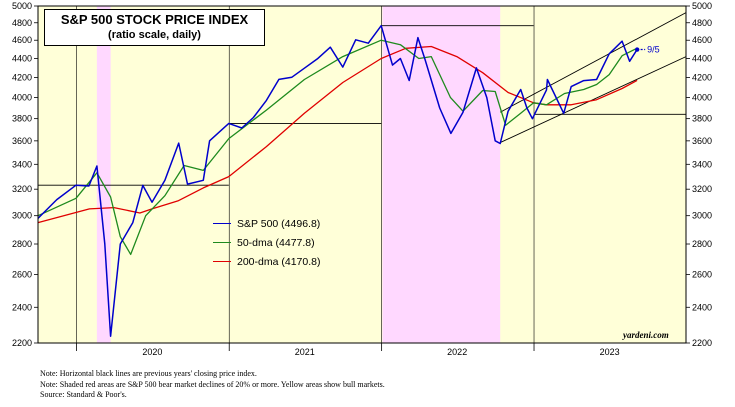 Image resolution: width=735 pixels, height=407 pixels. Describe the element at coordinates (702, 6) in the screenshot. I see `y-tick-label-right-5000: 5000` at that location.